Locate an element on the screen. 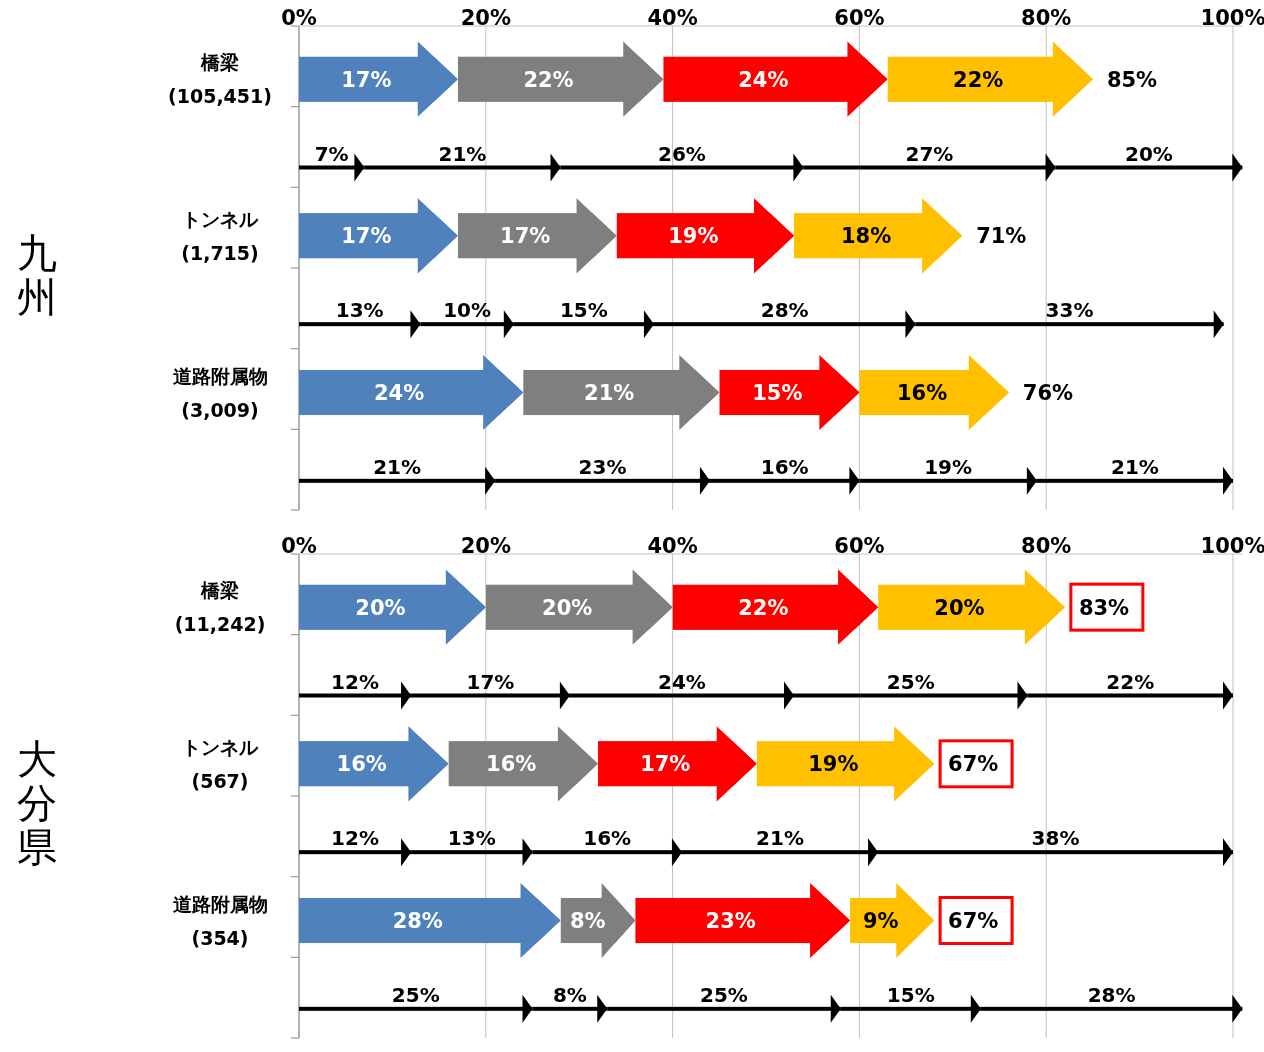 Image resolution: width=1264 pixels, height=1052 pixels. y-tick-label: 道路附属物 (354) is located at coordinates (220, 920).